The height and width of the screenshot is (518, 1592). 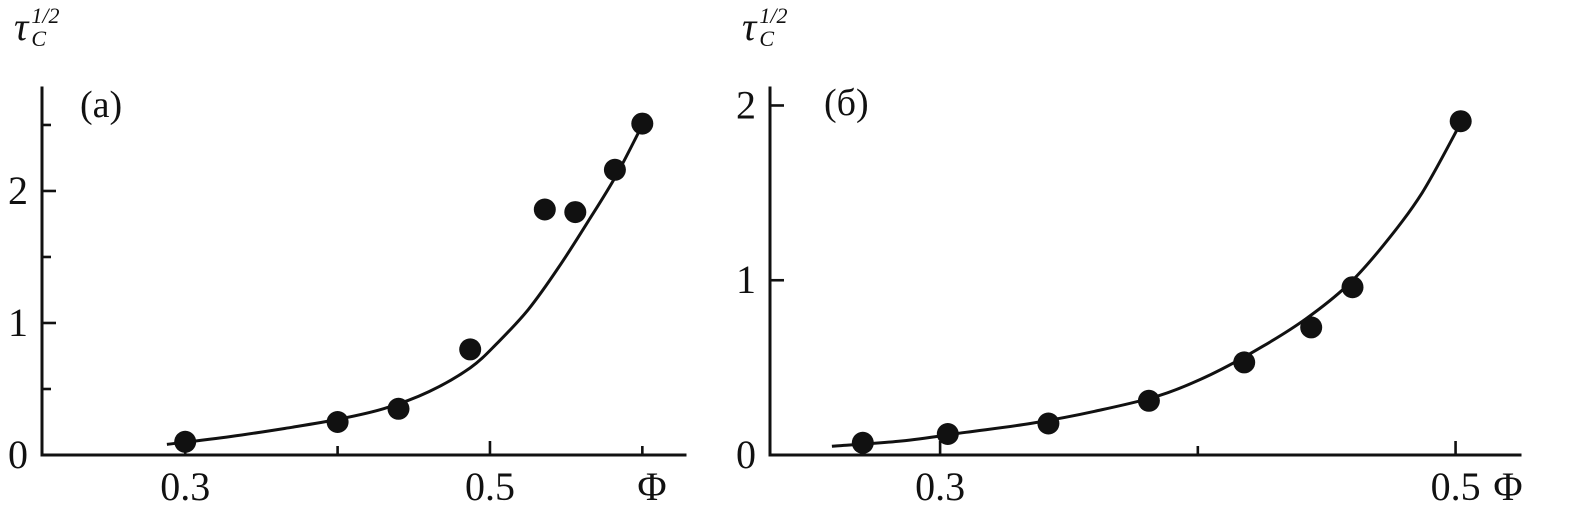 I want to click on panel-label-b: (б), so click(x=846, y=103).